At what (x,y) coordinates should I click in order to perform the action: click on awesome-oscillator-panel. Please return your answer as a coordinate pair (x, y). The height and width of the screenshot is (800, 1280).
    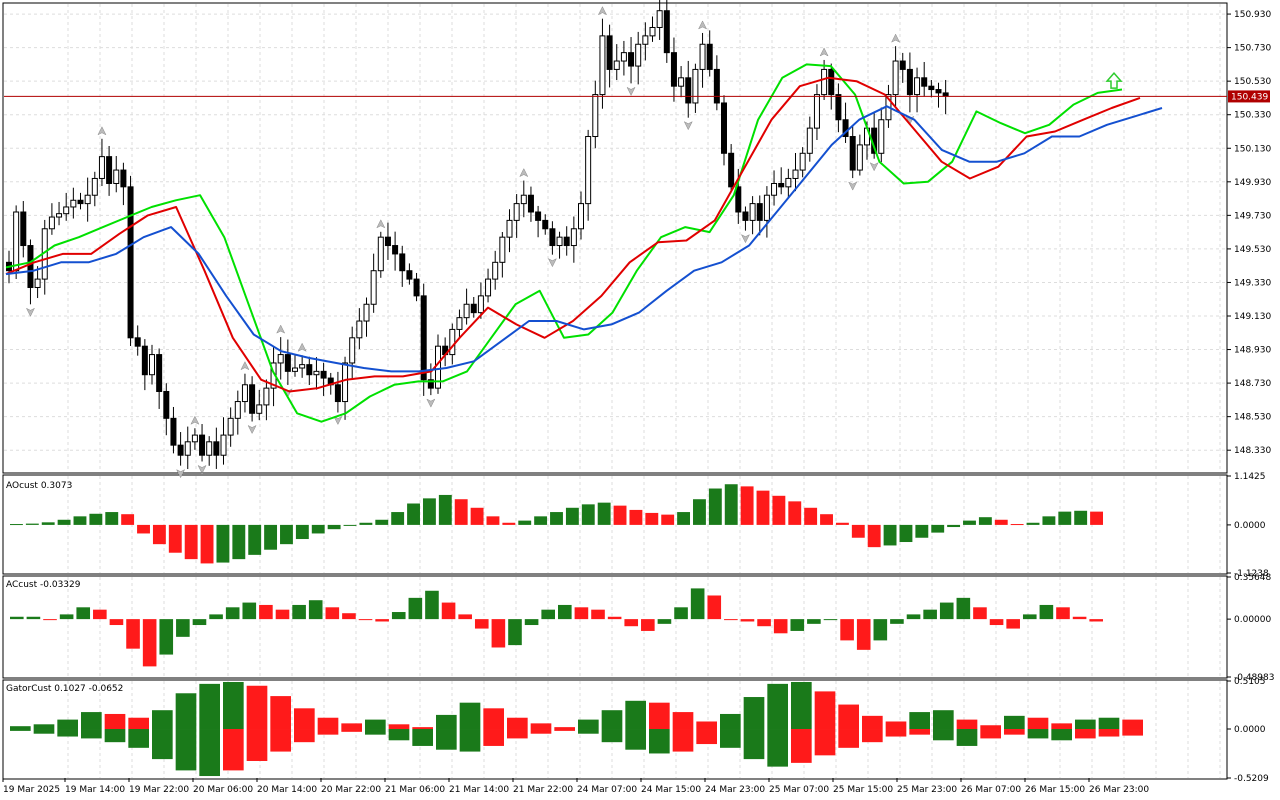
    Looking at the image, I should click on (556, 524).